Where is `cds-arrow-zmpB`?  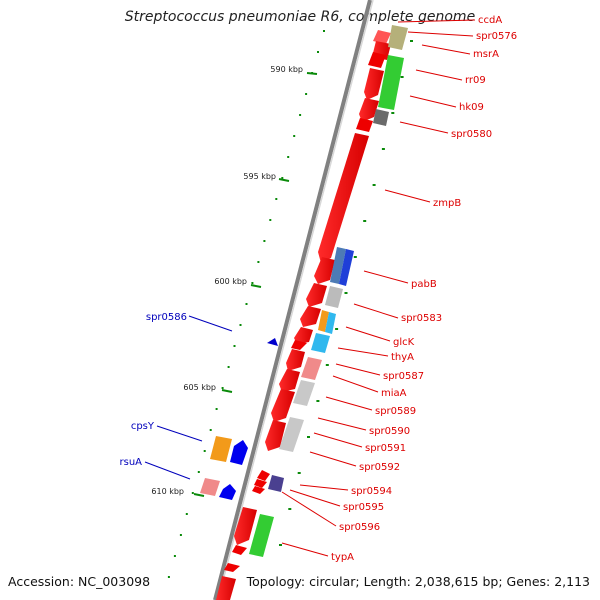
cds-arrow-zmpB is located at coordinates (343, 198).